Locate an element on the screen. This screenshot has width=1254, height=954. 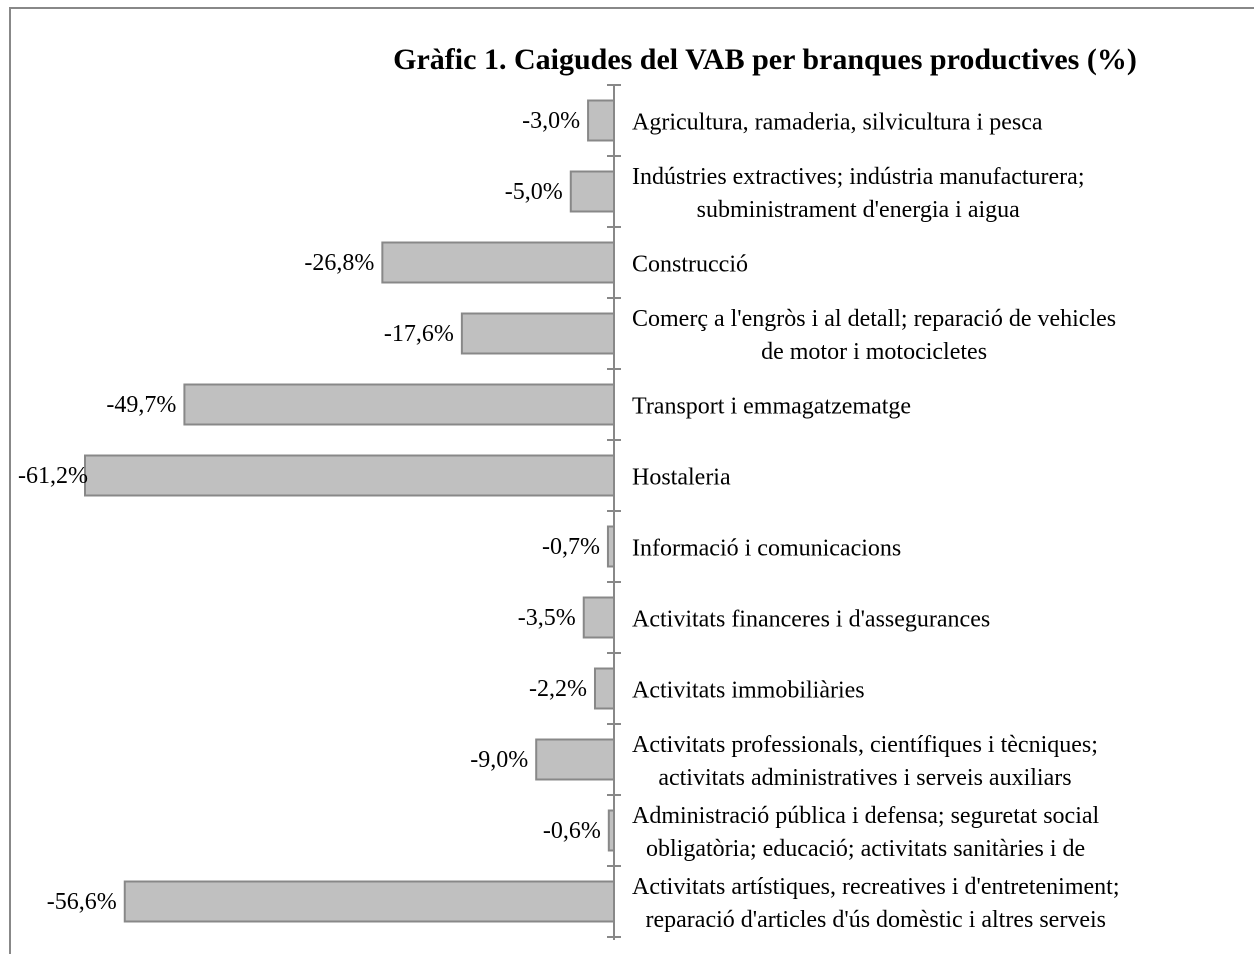
category-label: Informació i comunicacions is located at coordinates (767, 548).